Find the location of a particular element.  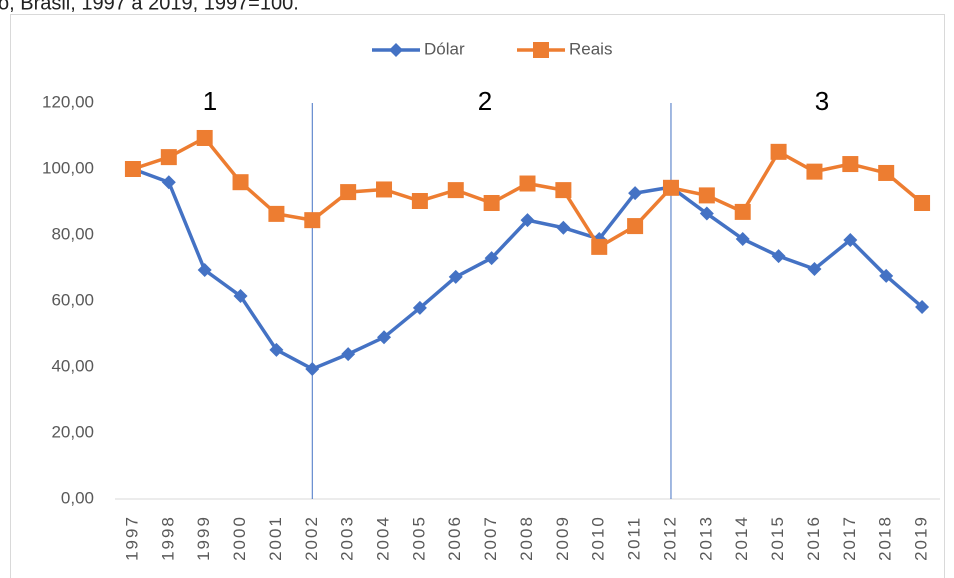

x-tick-label: 2013 is located at coordinates (705, 538).